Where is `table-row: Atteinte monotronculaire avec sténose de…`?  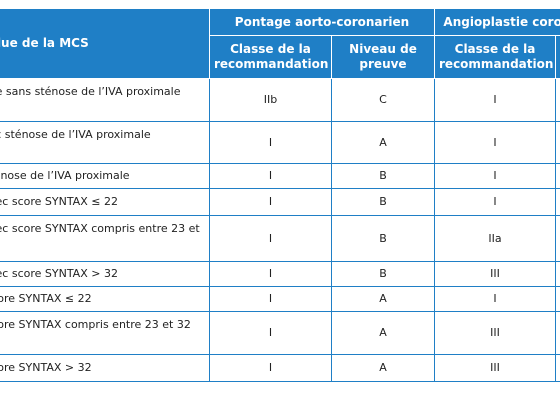
table-row: Atteinte monotronculaire avec sténose de… is located at coordinates (280, 142).